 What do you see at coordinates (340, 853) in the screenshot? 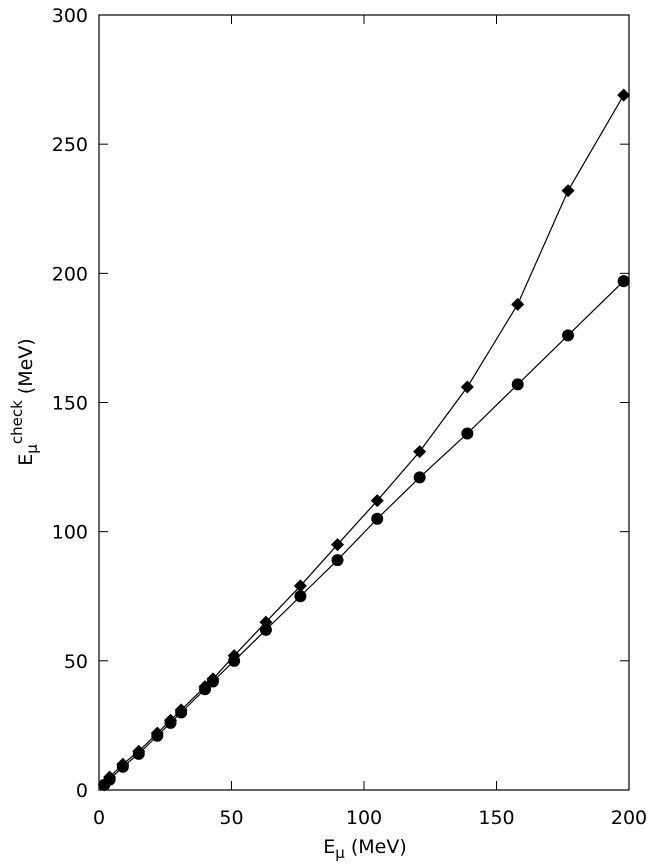
I see `x-label-part: μ` at bounding box center [340, 853].